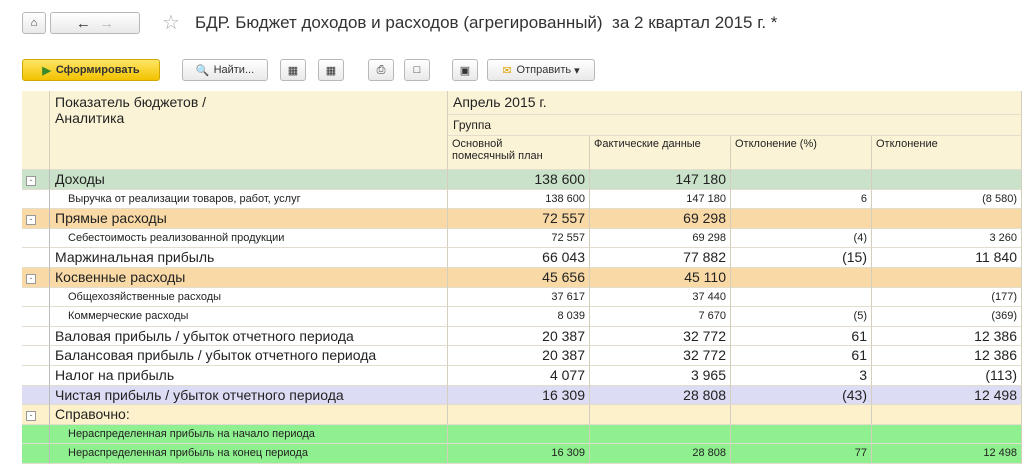 The height and width of the screenshot is (472, 1024). I want to click on subheader: Отклонение, so click(947, 153).